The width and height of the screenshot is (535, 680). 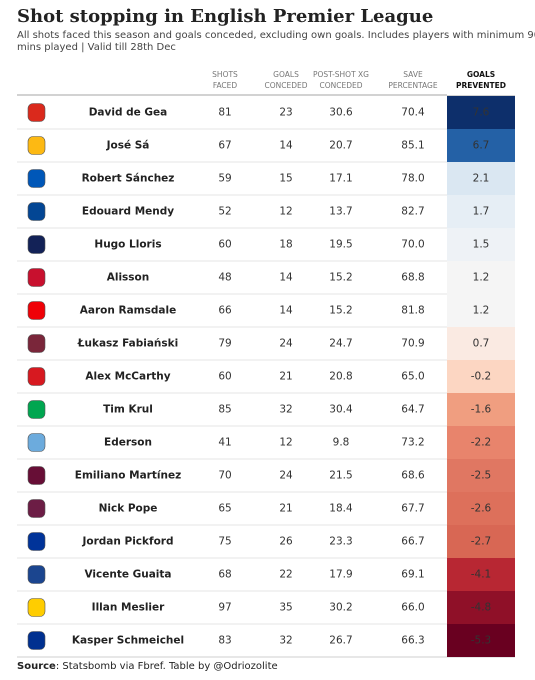 What do you see at coordinates (412, 146) in the screenshot?
I see `stat-value: 85.1` at bounding box center [412, 146].